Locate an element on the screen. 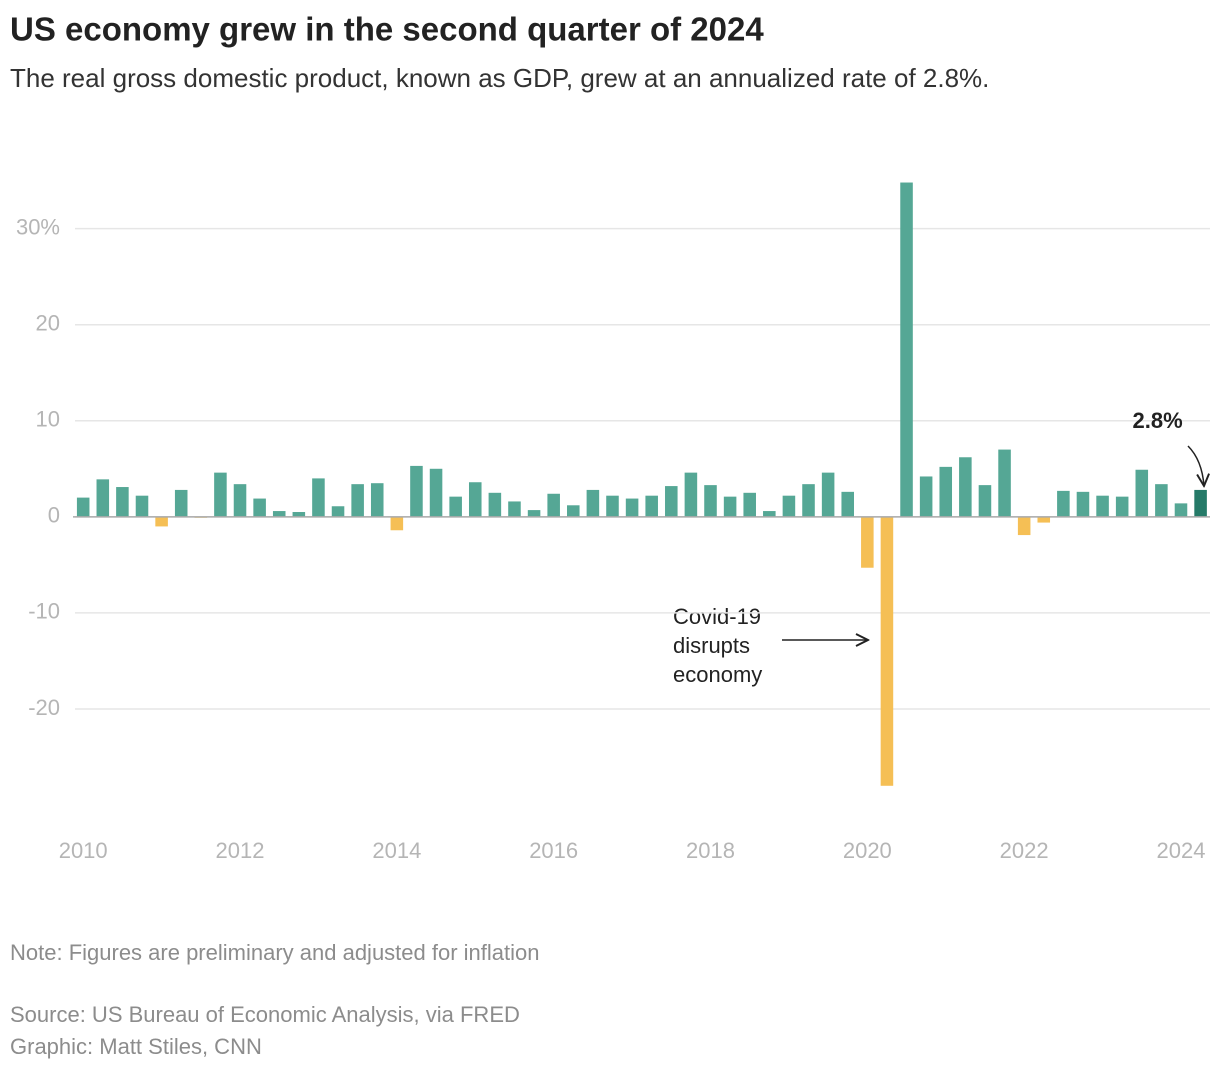  y-tick-label: 20 is located at coordinates (48, 323).